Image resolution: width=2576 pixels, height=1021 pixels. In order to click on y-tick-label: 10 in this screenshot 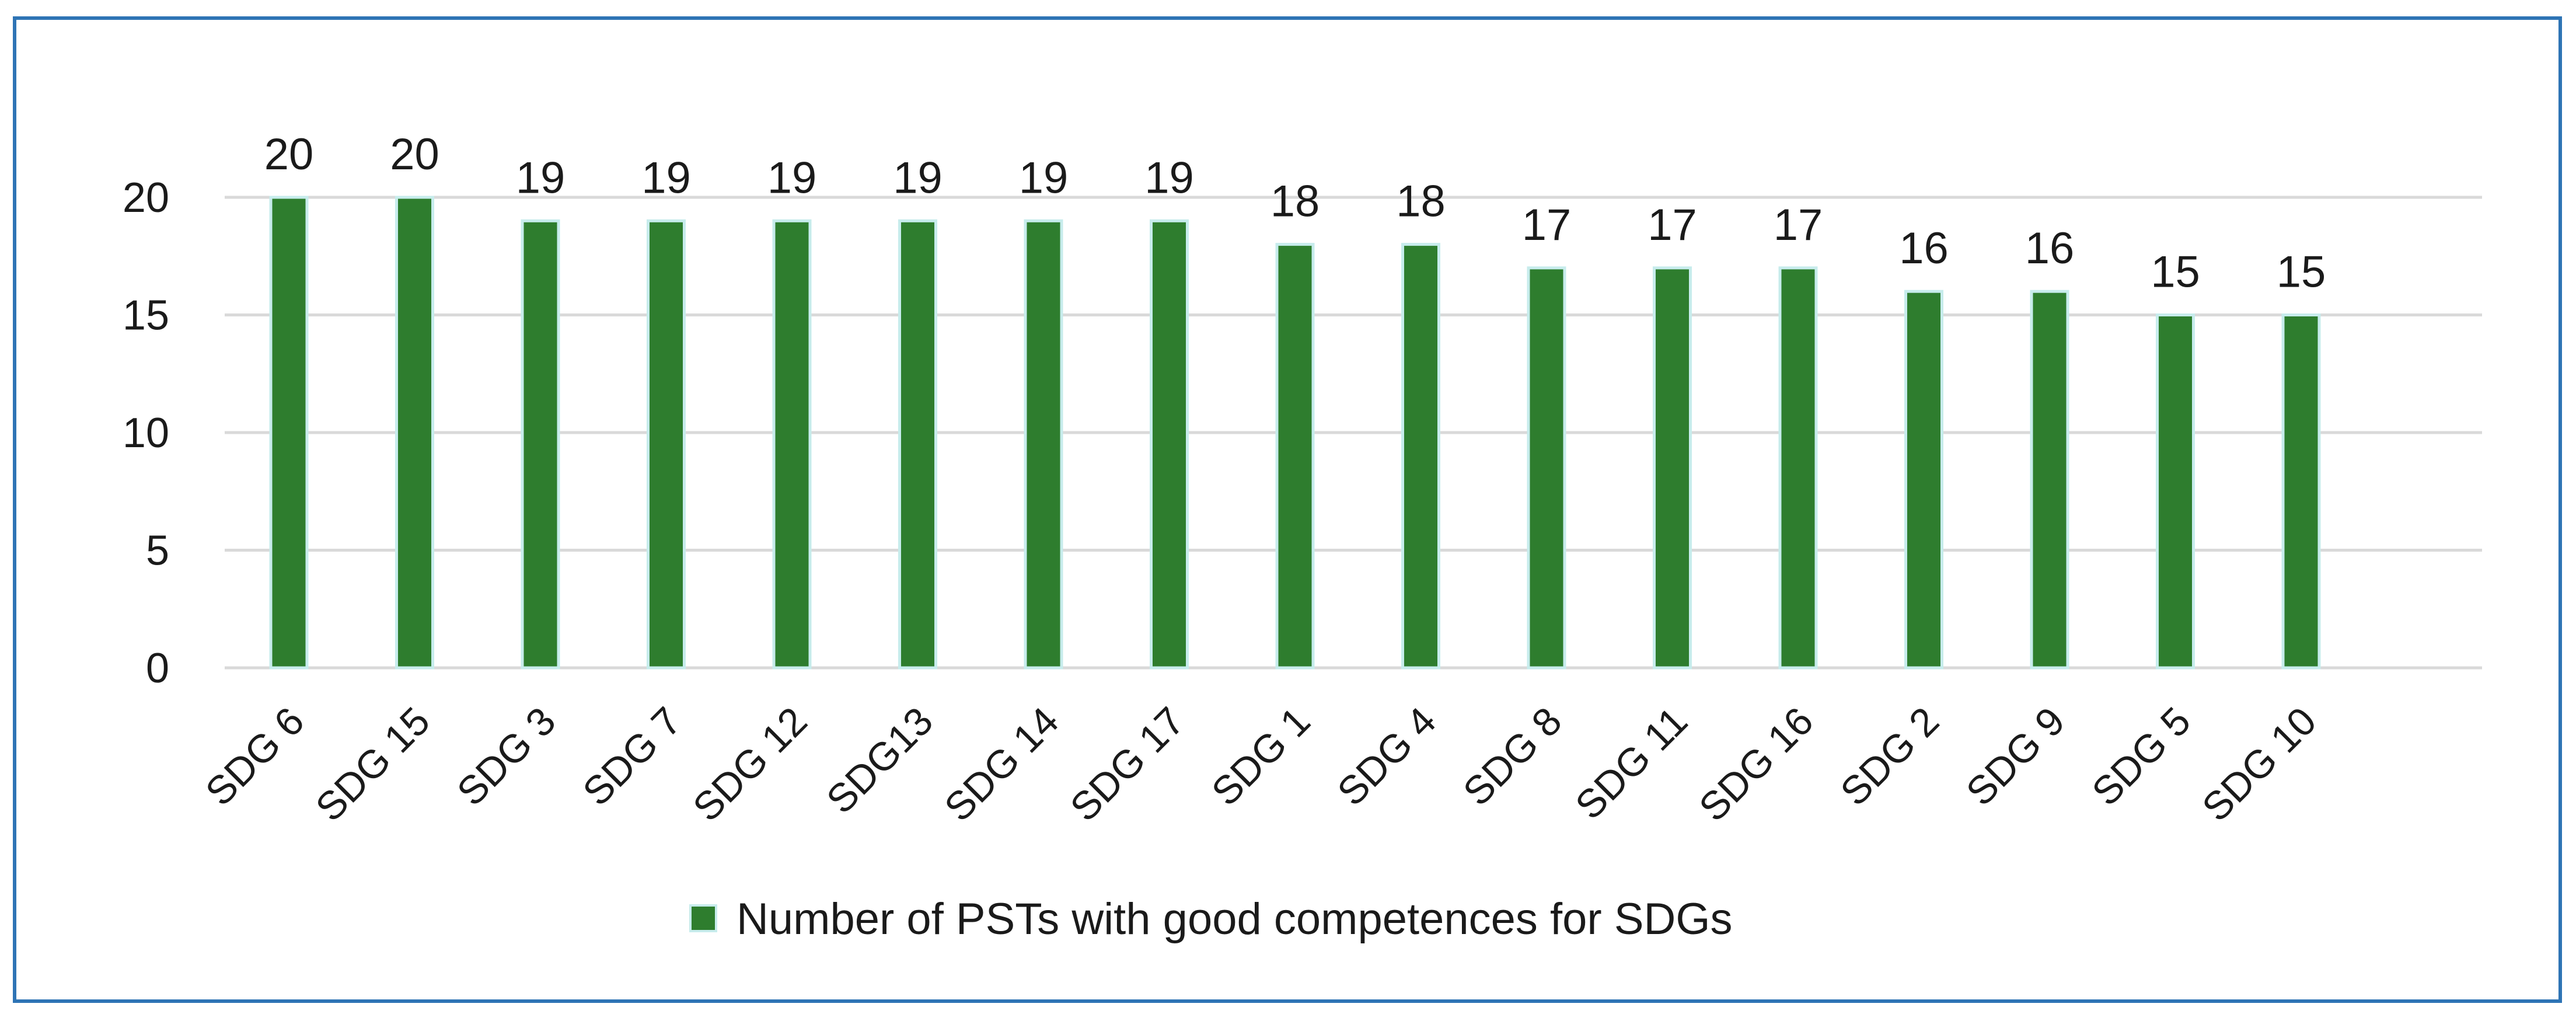, I will do `click(146, 433)`.